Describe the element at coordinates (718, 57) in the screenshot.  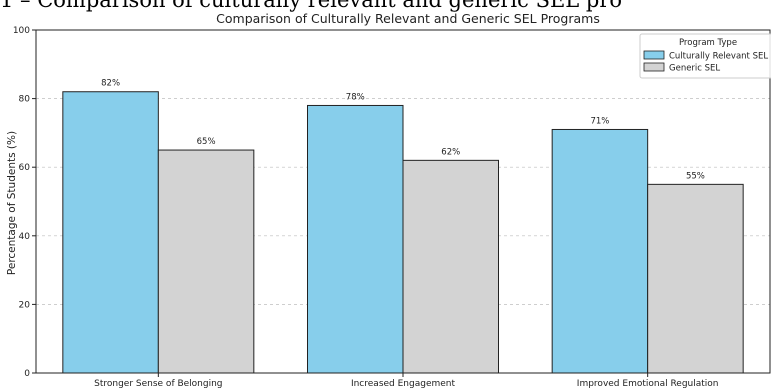
I see `legend-label: Culturally Relevant SEL` at that location.